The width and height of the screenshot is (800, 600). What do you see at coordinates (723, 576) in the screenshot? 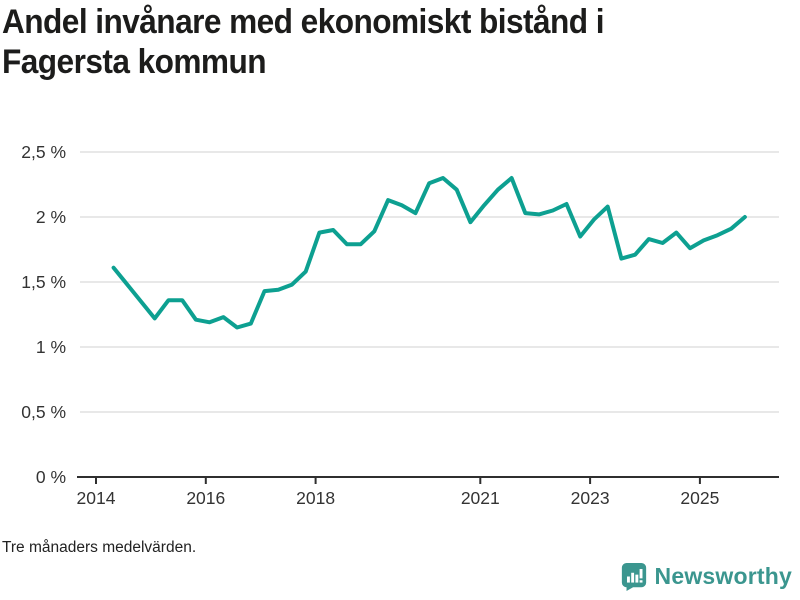
I see `newsworthy-wordmark: Newsworthy` at bounding box center [723, 576].